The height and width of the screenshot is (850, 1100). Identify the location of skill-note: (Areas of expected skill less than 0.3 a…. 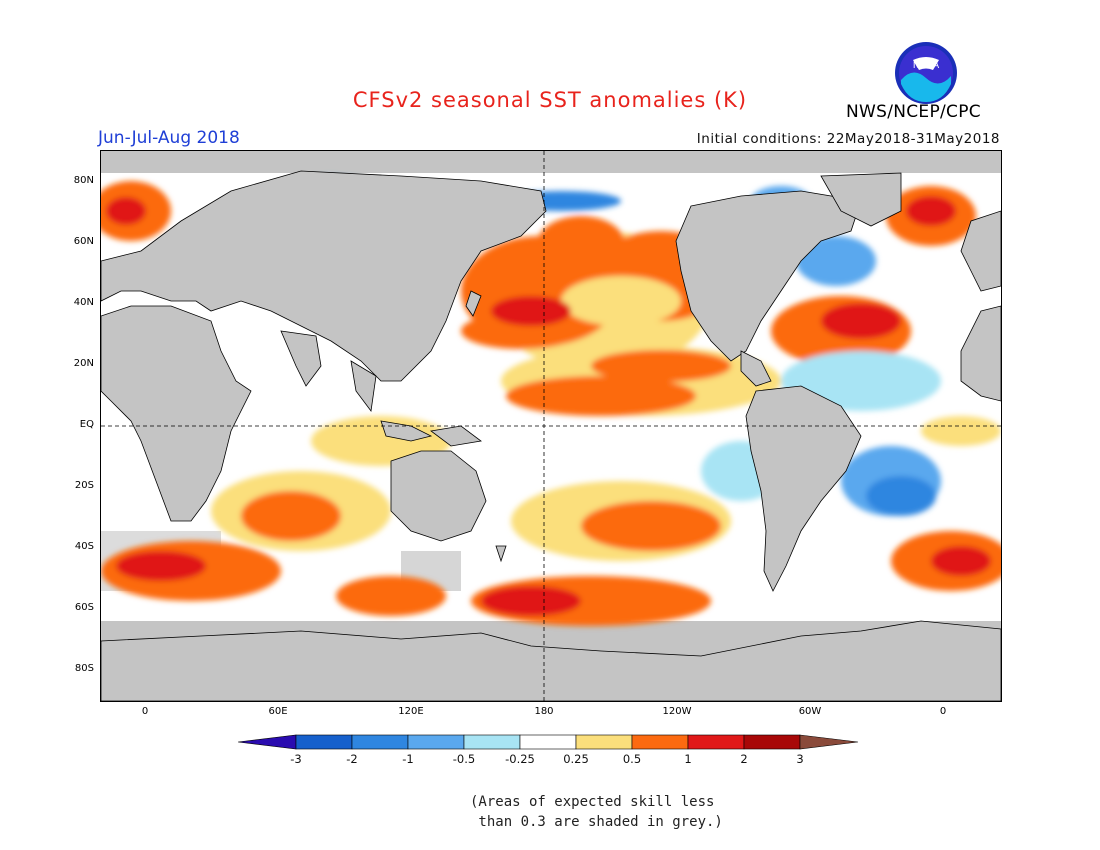
(596, 812).